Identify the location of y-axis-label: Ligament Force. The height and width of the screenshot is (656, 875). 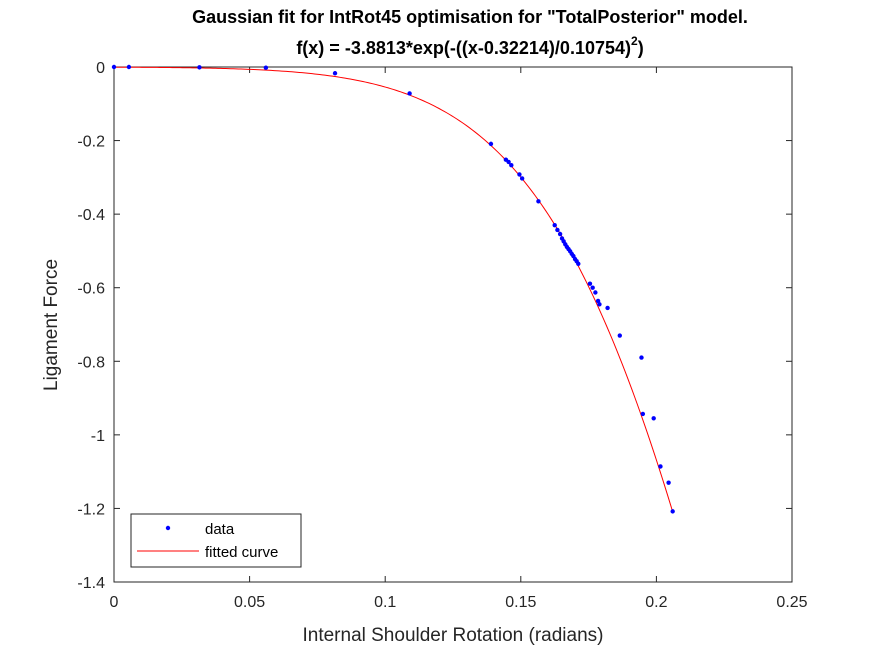
(51, 325).